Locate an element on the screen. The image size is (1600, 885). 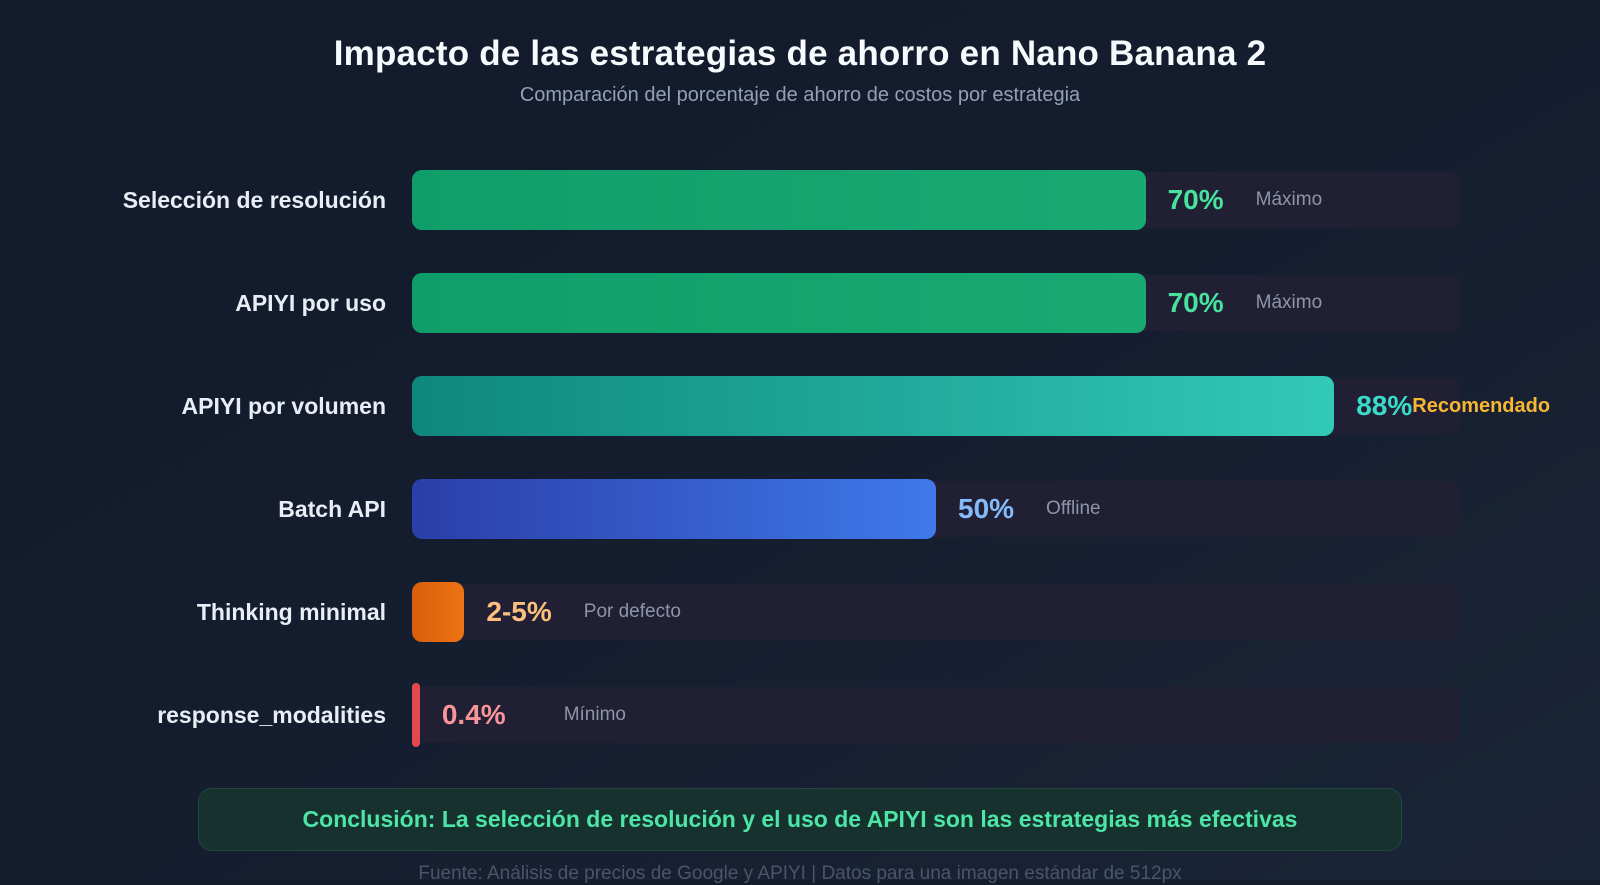
bar-row: APIYI por volumen 88% Recomendado is located at coordinates (800, 406).